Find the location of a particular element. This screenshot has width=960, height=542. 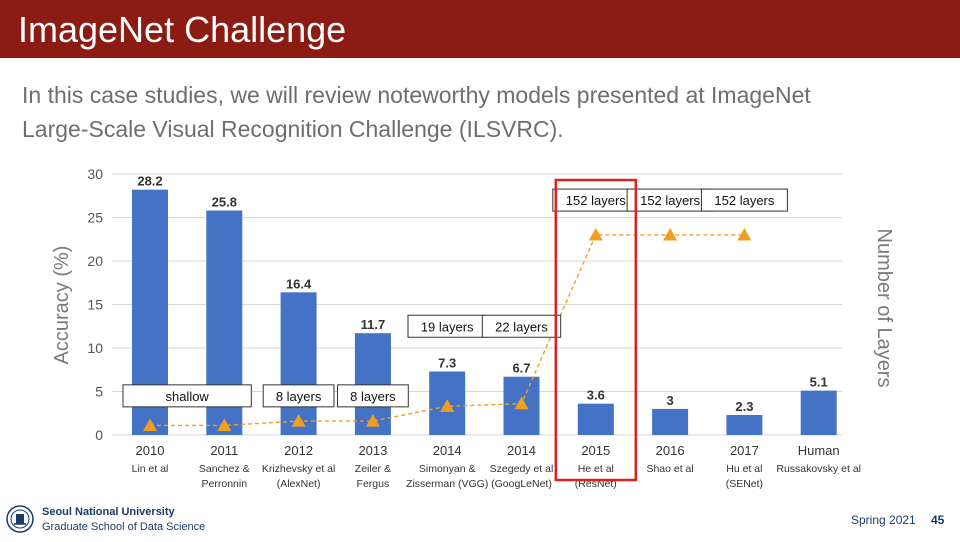

slide-title: ImageNet Challenge is located at coordinates (182, 29).